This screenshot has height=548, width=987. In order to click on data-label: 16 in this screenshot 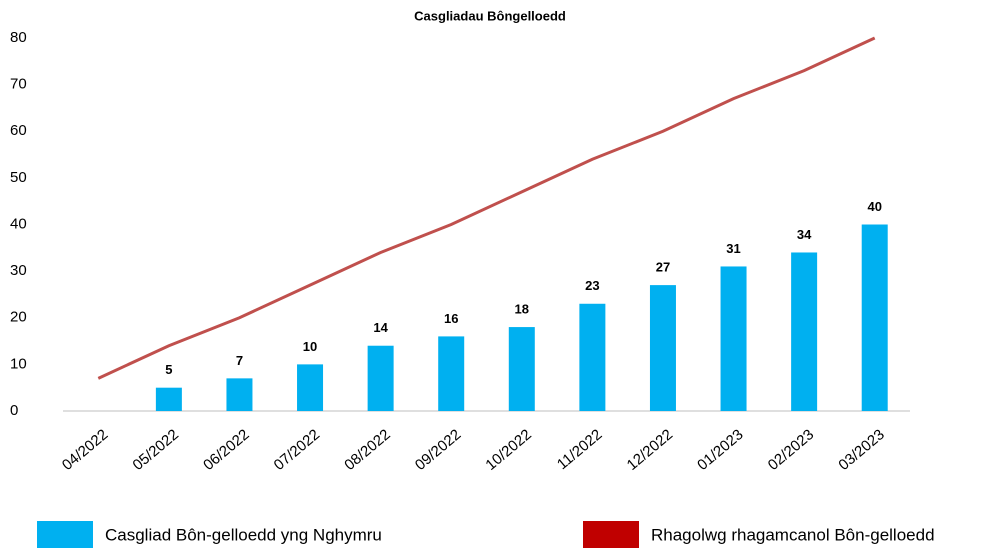, I will do `click(451, 318)`.